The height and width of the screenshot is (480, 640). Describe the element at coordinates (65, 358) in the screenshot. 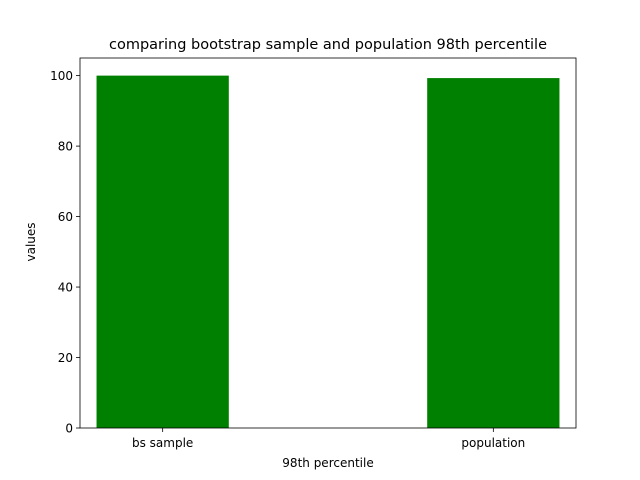

I see `y-tick-label: 20` at that location.